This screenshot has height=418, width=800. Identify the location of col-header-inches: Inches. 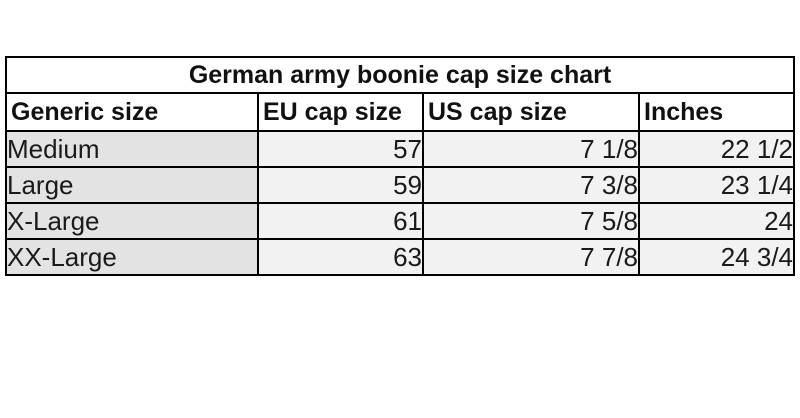
(716, 112).